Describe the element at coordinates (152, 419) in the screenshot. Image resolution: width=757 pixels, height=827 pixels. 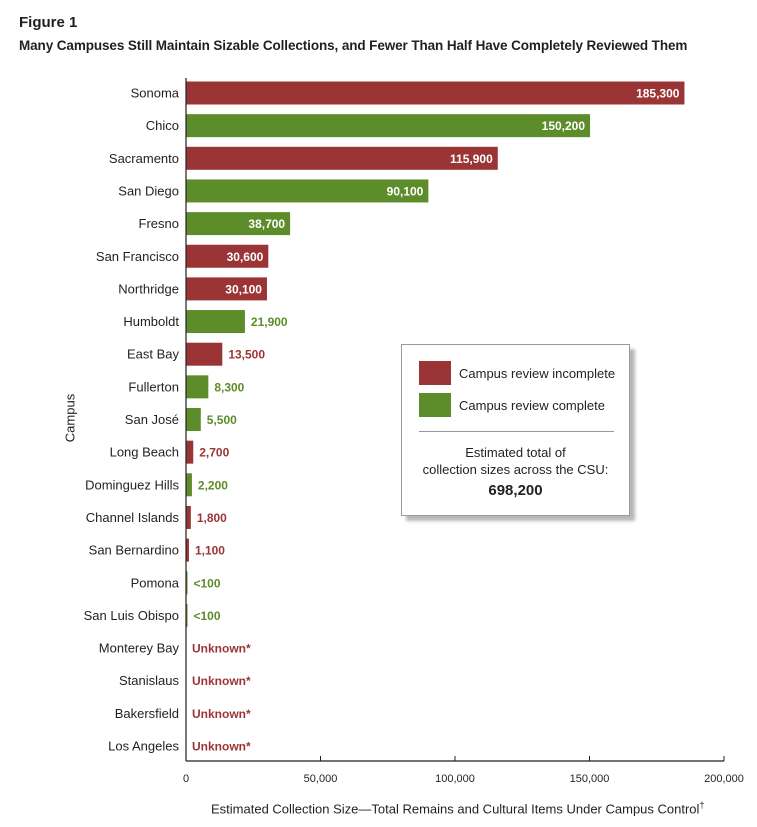
I see `category-label: San José` at that location.